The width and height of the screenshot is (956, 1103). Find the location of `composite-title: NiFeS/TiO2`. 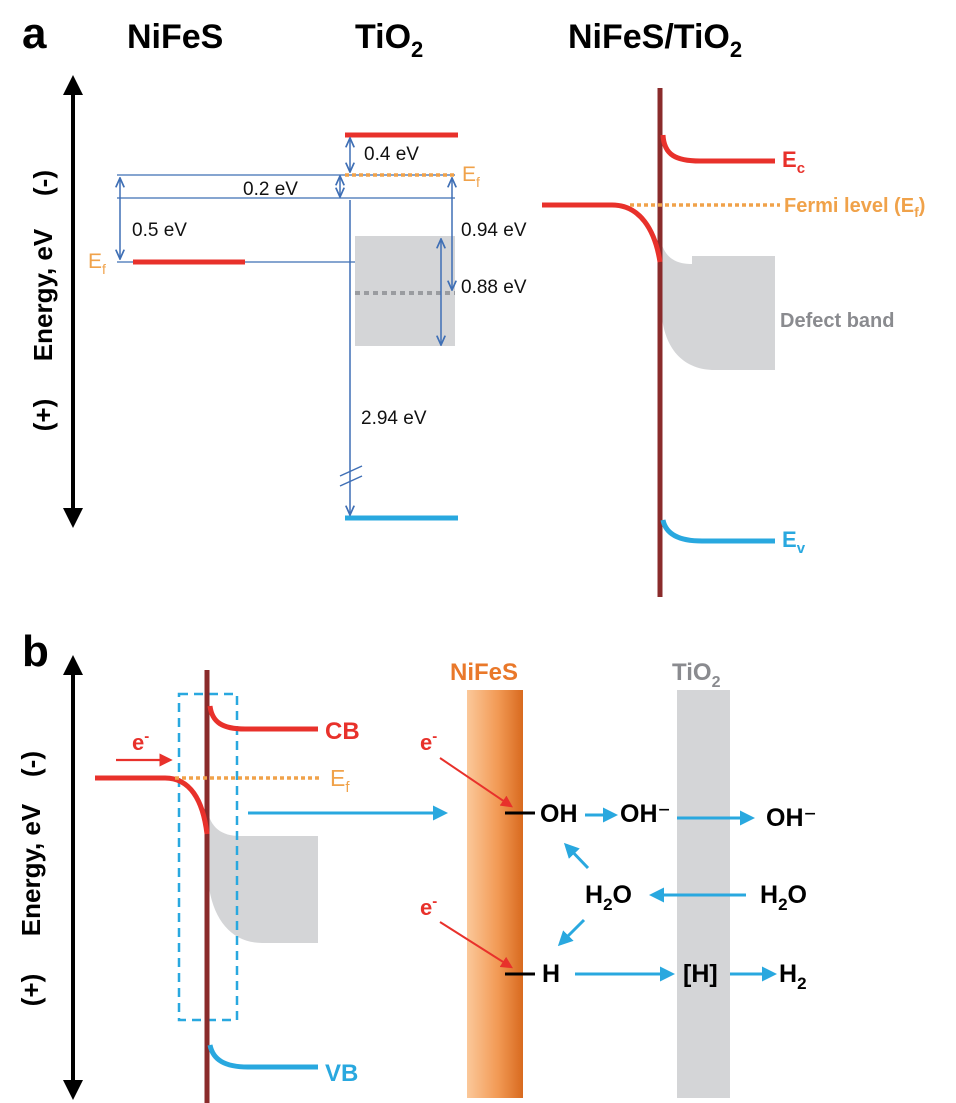

composite-title: NiFeS/TiO2 is located at coordinates (655, 40).